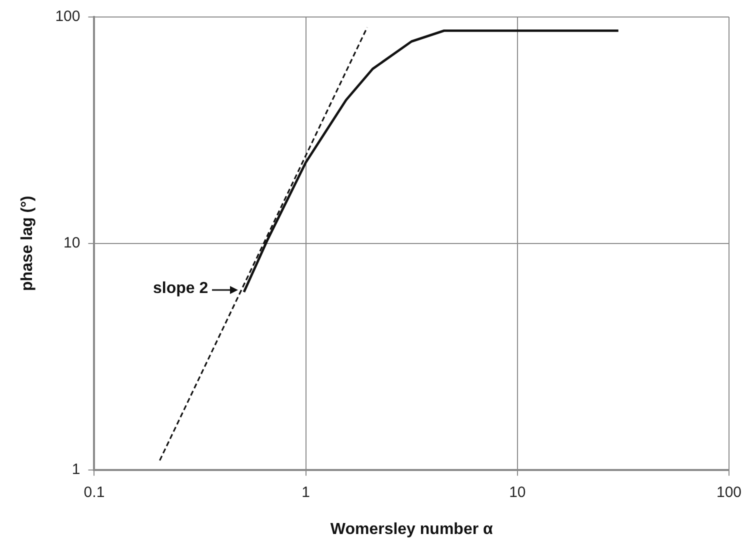 The width and height of the screenshot is (755, 555). What do you see at coordinates (180, 289) in the screenshot?
I see `annotation: slope 2` at bounding box center [180, 289].